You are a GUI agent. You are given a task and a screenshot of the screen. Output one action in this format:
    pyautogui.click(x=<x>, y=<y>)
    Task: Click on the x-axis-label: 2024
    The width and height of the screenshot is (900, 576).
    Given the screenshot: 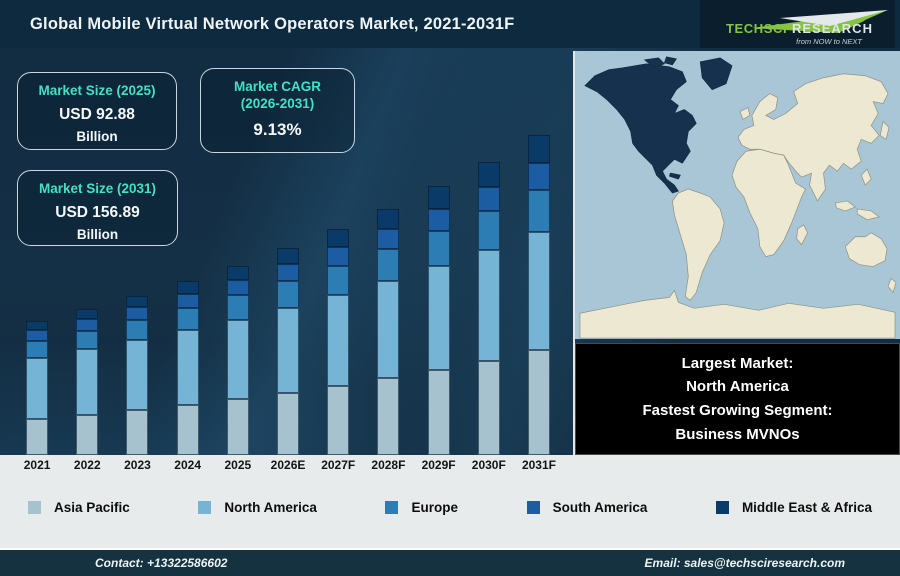 What is the action you would take?
    pyautogui.click(x=187, y=465)
    